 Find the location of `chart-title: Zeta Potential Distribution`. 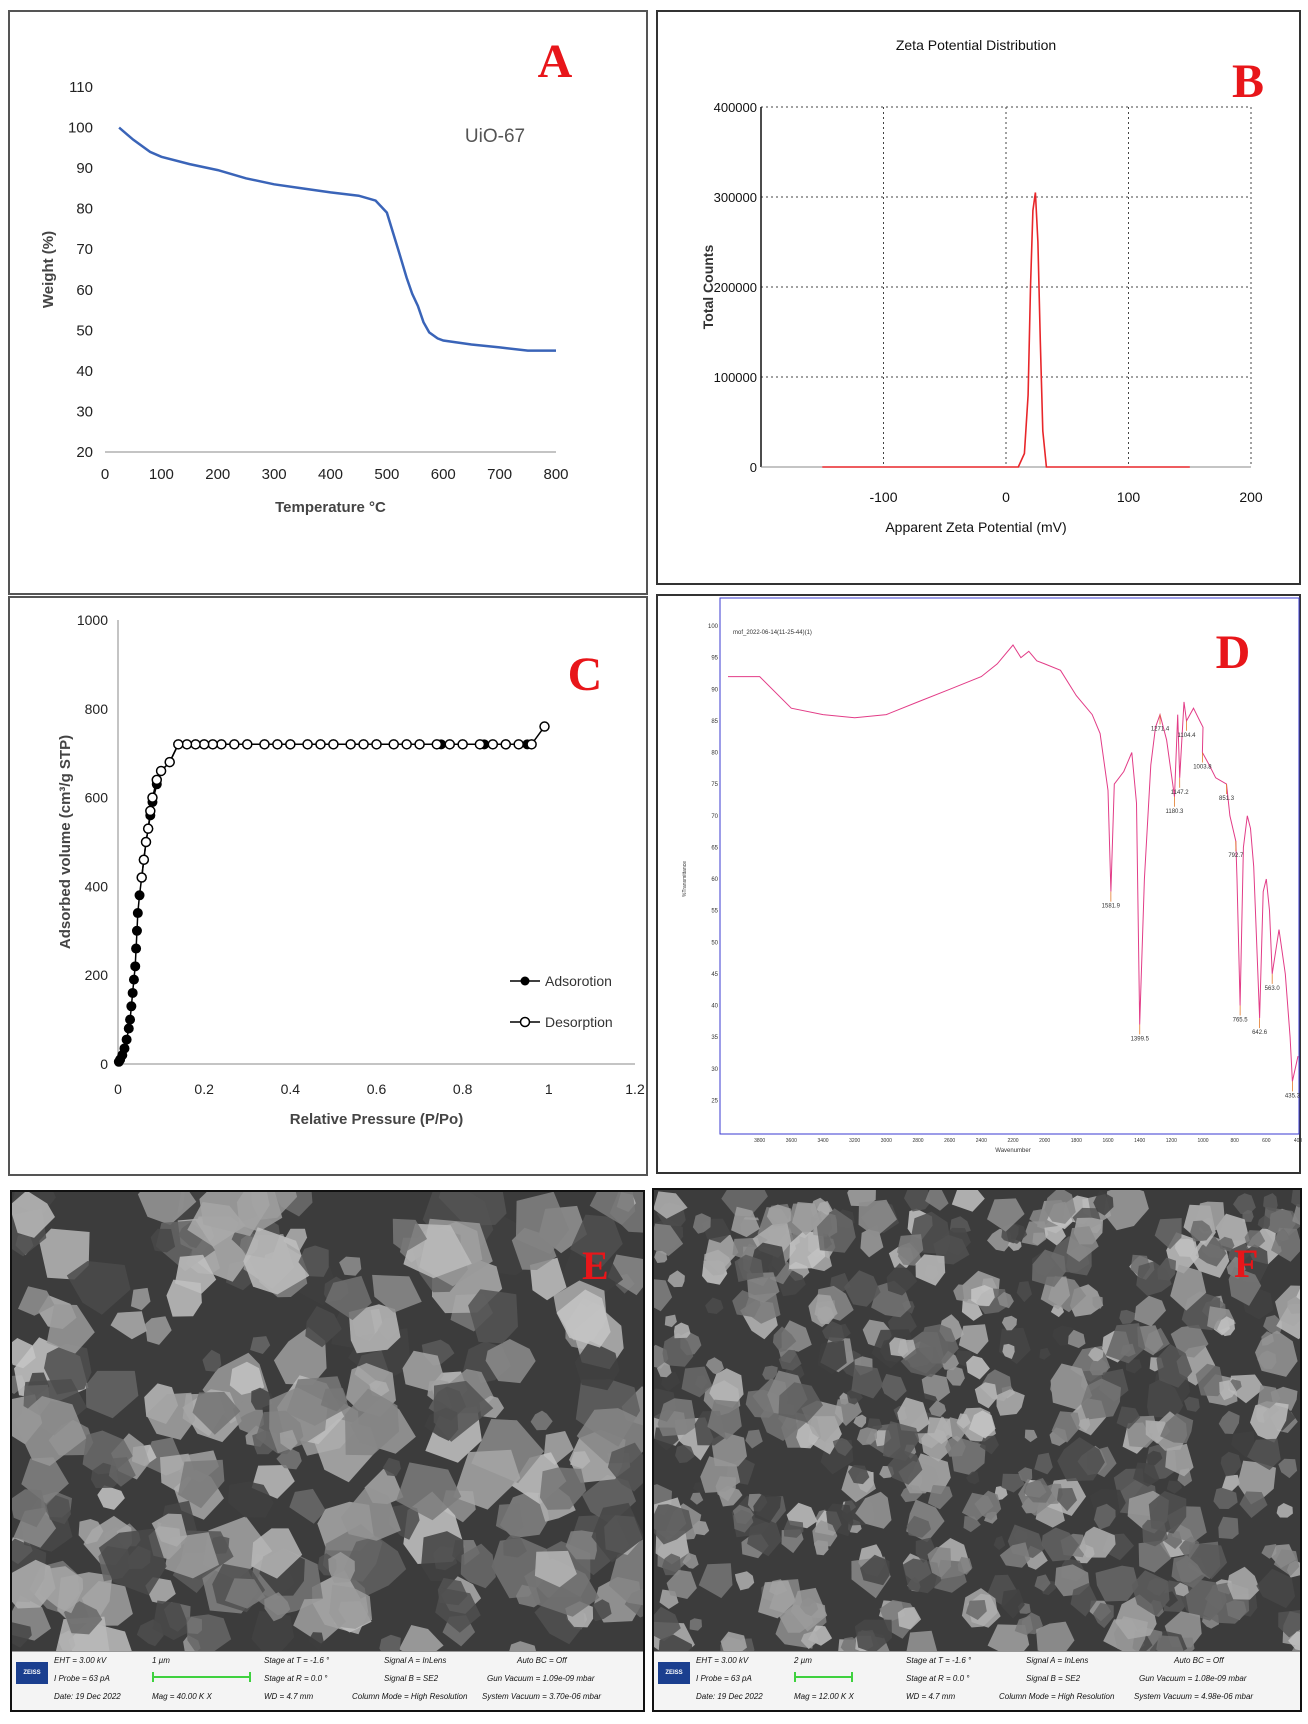

chart-title: Zeta Potential Distribution is located at coordinates (976, 45).